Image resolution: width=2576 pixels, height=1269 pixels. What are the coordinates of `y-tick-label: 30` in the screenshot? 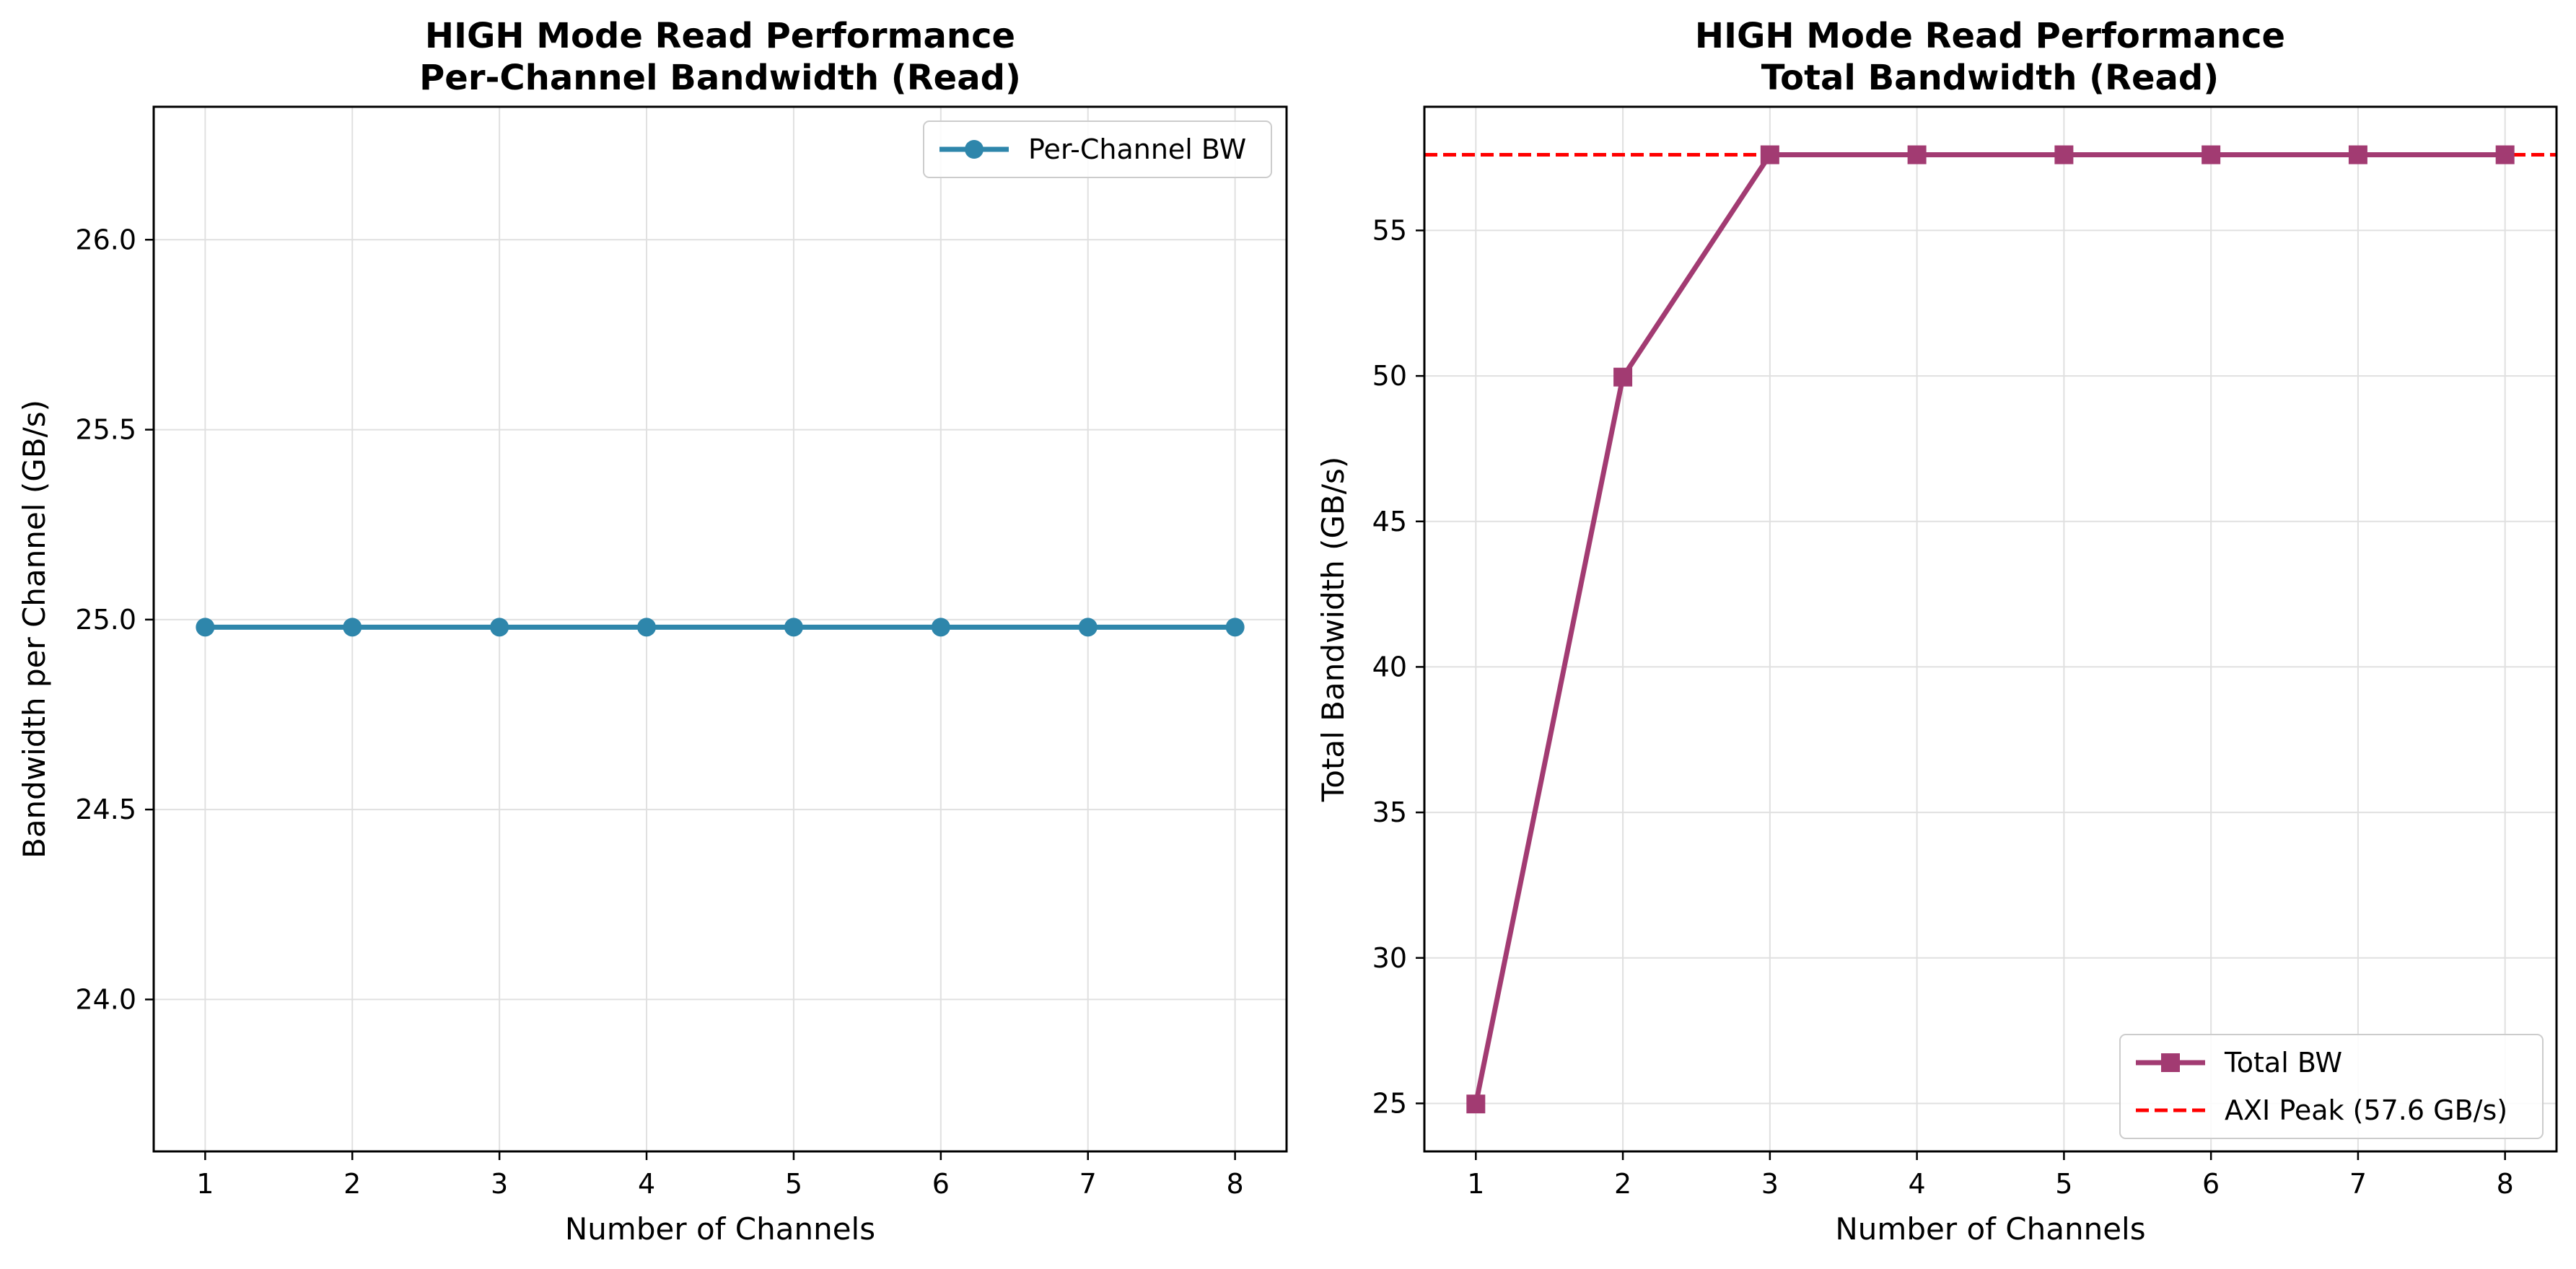 It's located at (1389, 958).